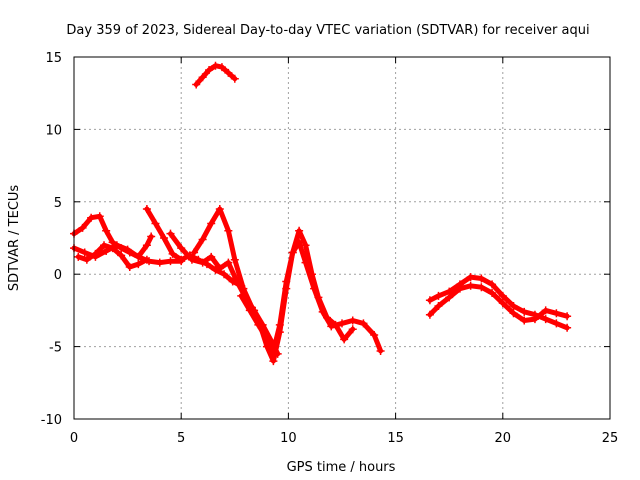 The width and height of the screenshot is (640, 480). I want to click on x-tick-label: 20, so click(503, 438).